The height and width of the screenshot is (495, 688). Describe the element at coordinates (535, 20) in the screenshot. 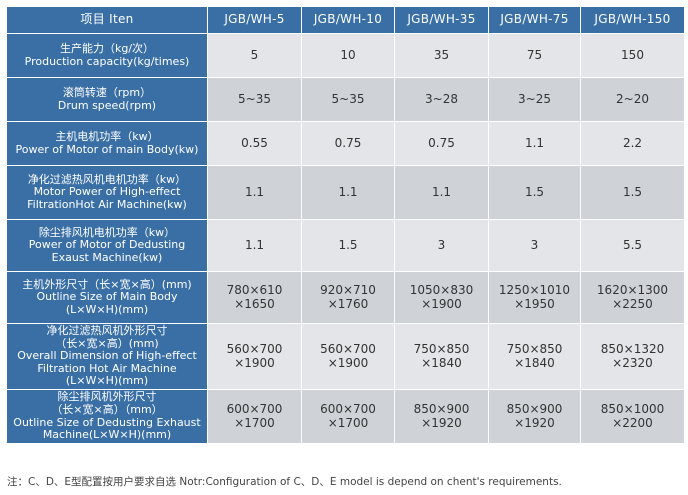

I see `header-model-wh75: JGB/WH-75` at that location.